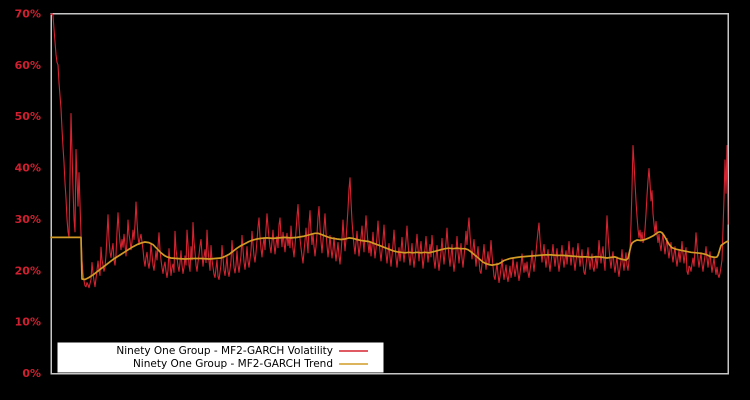 Image resolution: width=750 pixels, height=400 pixels. Describe the element at coordinates (28, 65) in the screenshot. I see `y-tick-label: 60%` at that location.